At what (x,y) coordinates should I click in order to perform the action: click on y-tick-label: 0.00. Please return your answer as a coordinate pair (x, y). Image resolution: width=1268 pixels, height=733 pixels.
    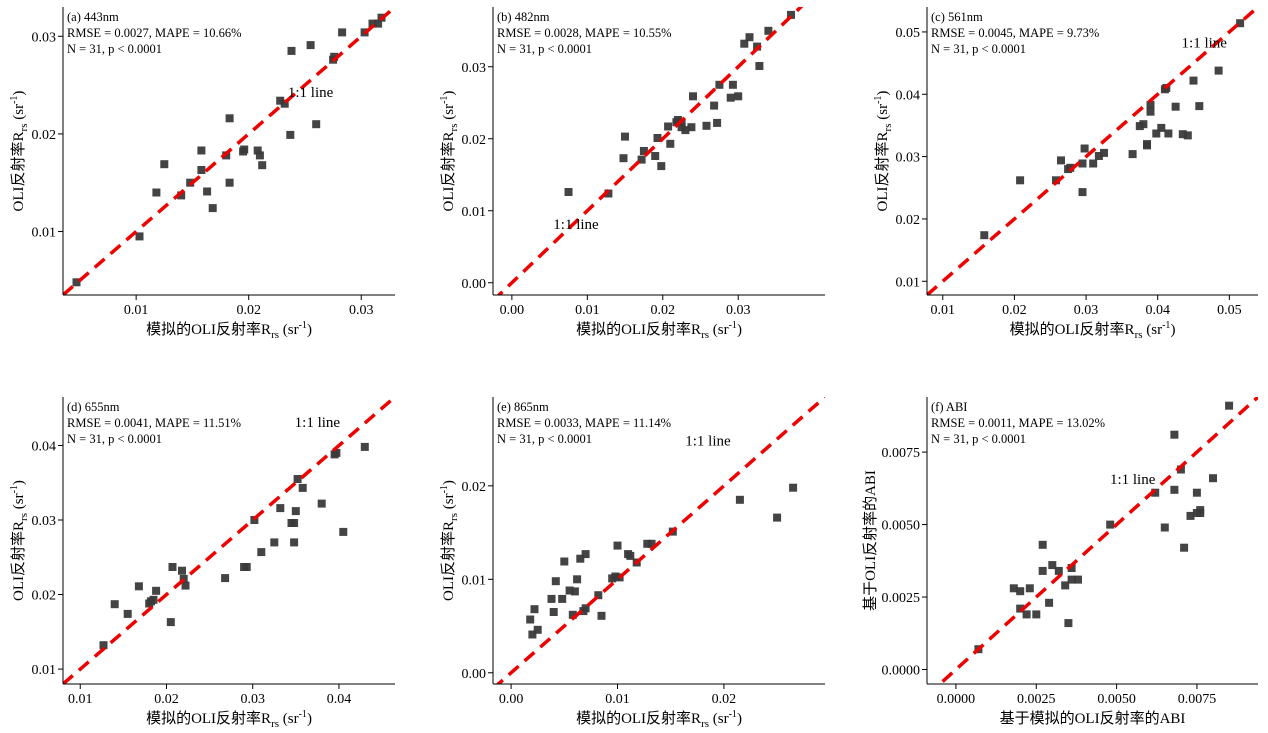
    Looking at the image, I should click on (474, 674).